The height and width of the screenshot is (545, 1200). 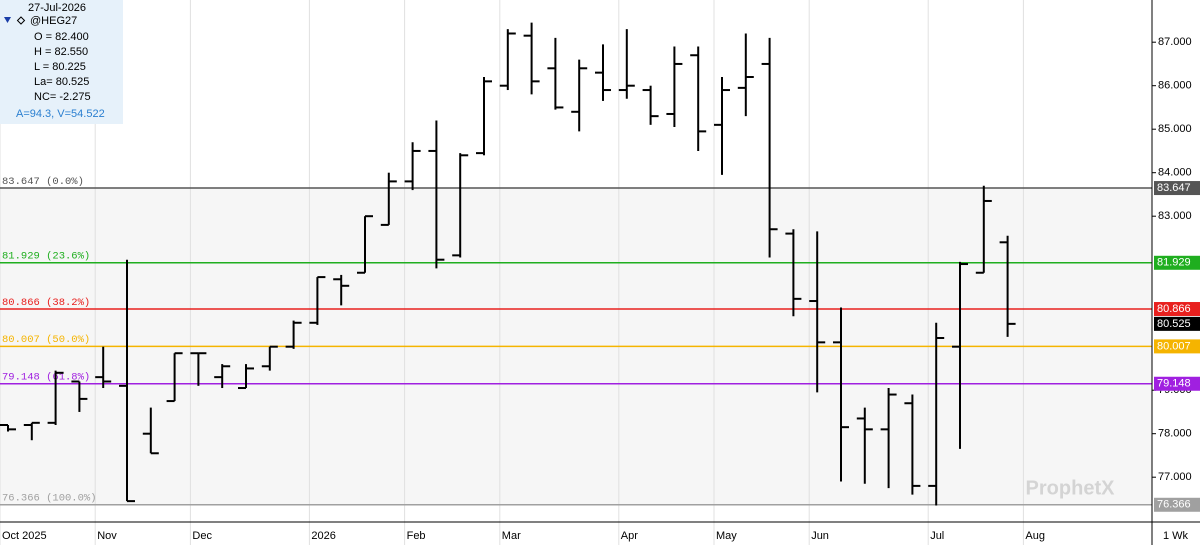 What do you see at coordinates (1174, 188) in the screenshot?
I see `fib-price-label: 83.647` at bounding box center [1174, 188].